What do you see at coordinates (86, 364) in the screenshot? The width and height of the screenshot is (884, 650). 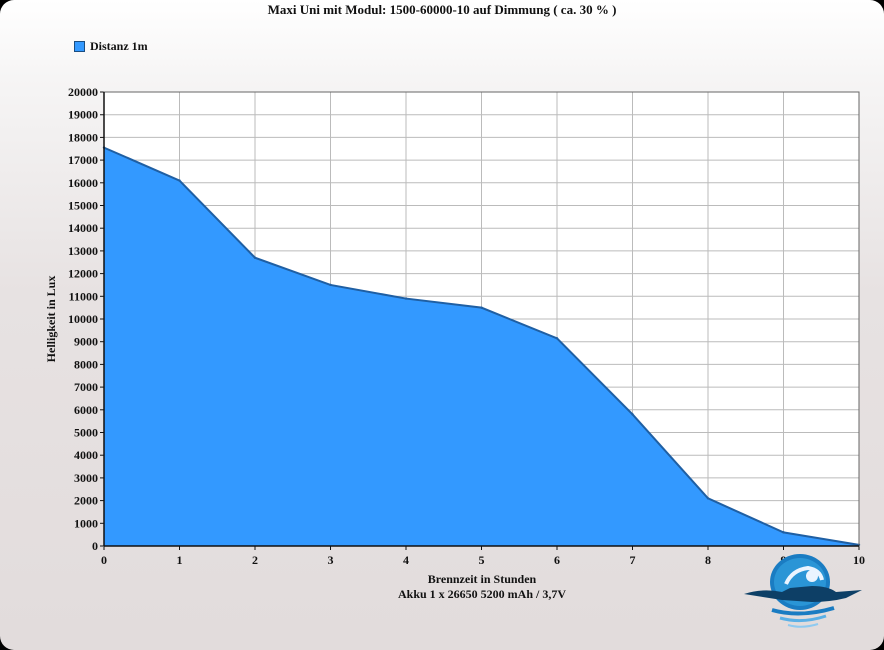 I see `y-tick-label: 8000` at bounding box center [86, 364].